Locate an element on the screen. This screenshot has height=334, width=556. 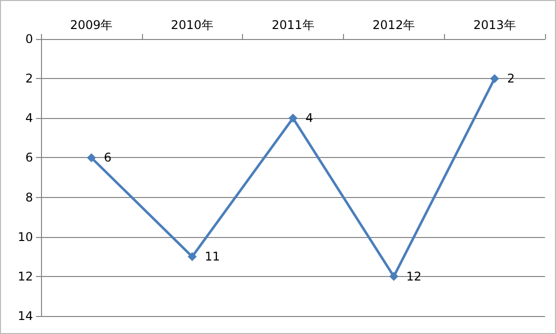
y-tick-label: 0 is located at coordinates (29, 39).